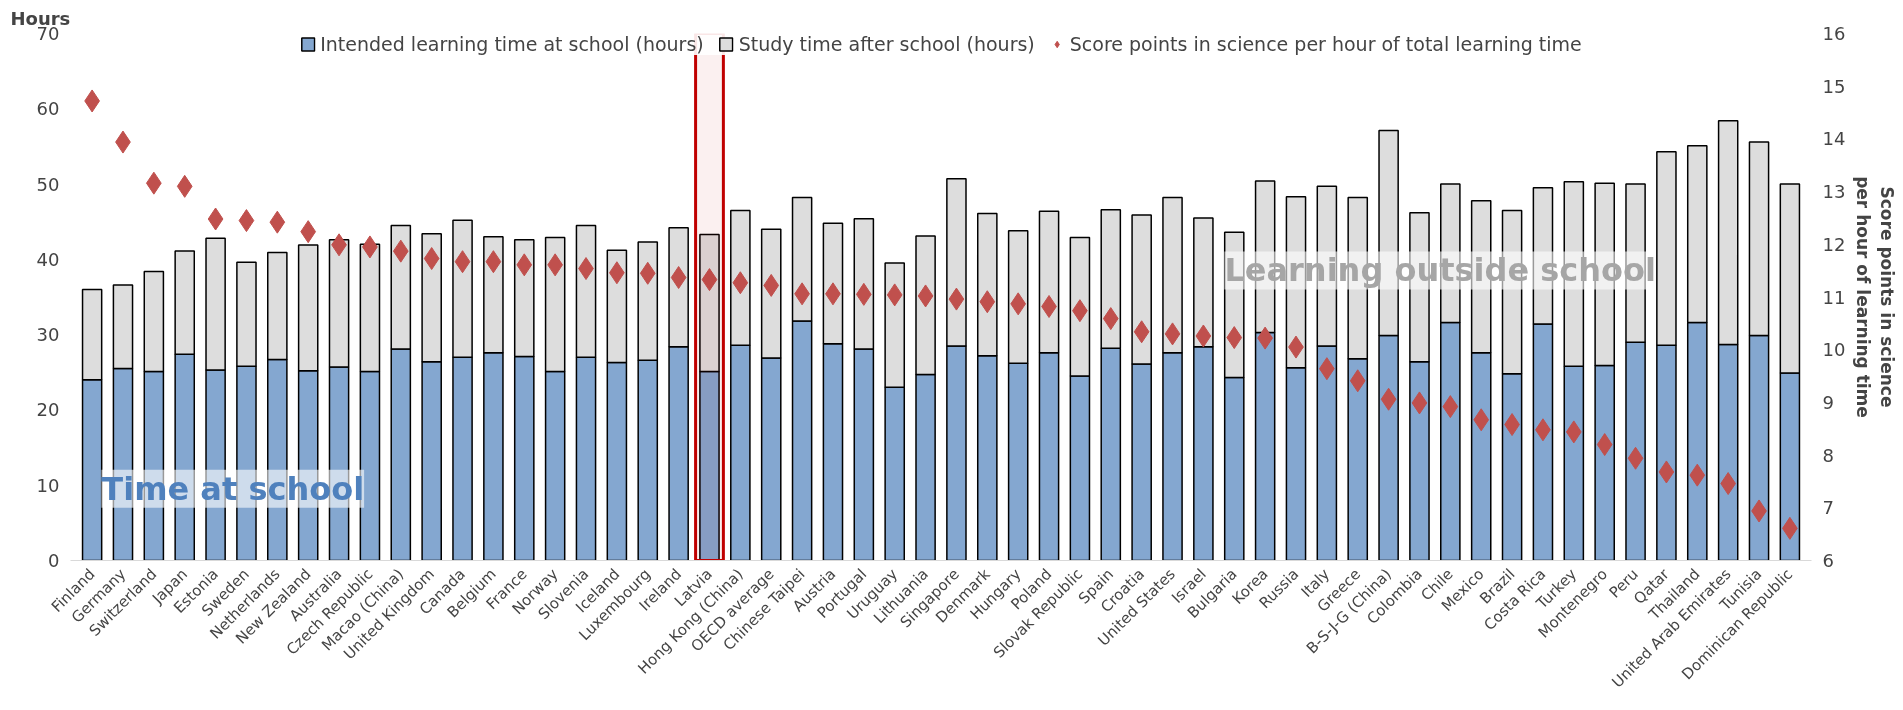  I want to click on y2-tick-label: 16, so click(1834, 33).